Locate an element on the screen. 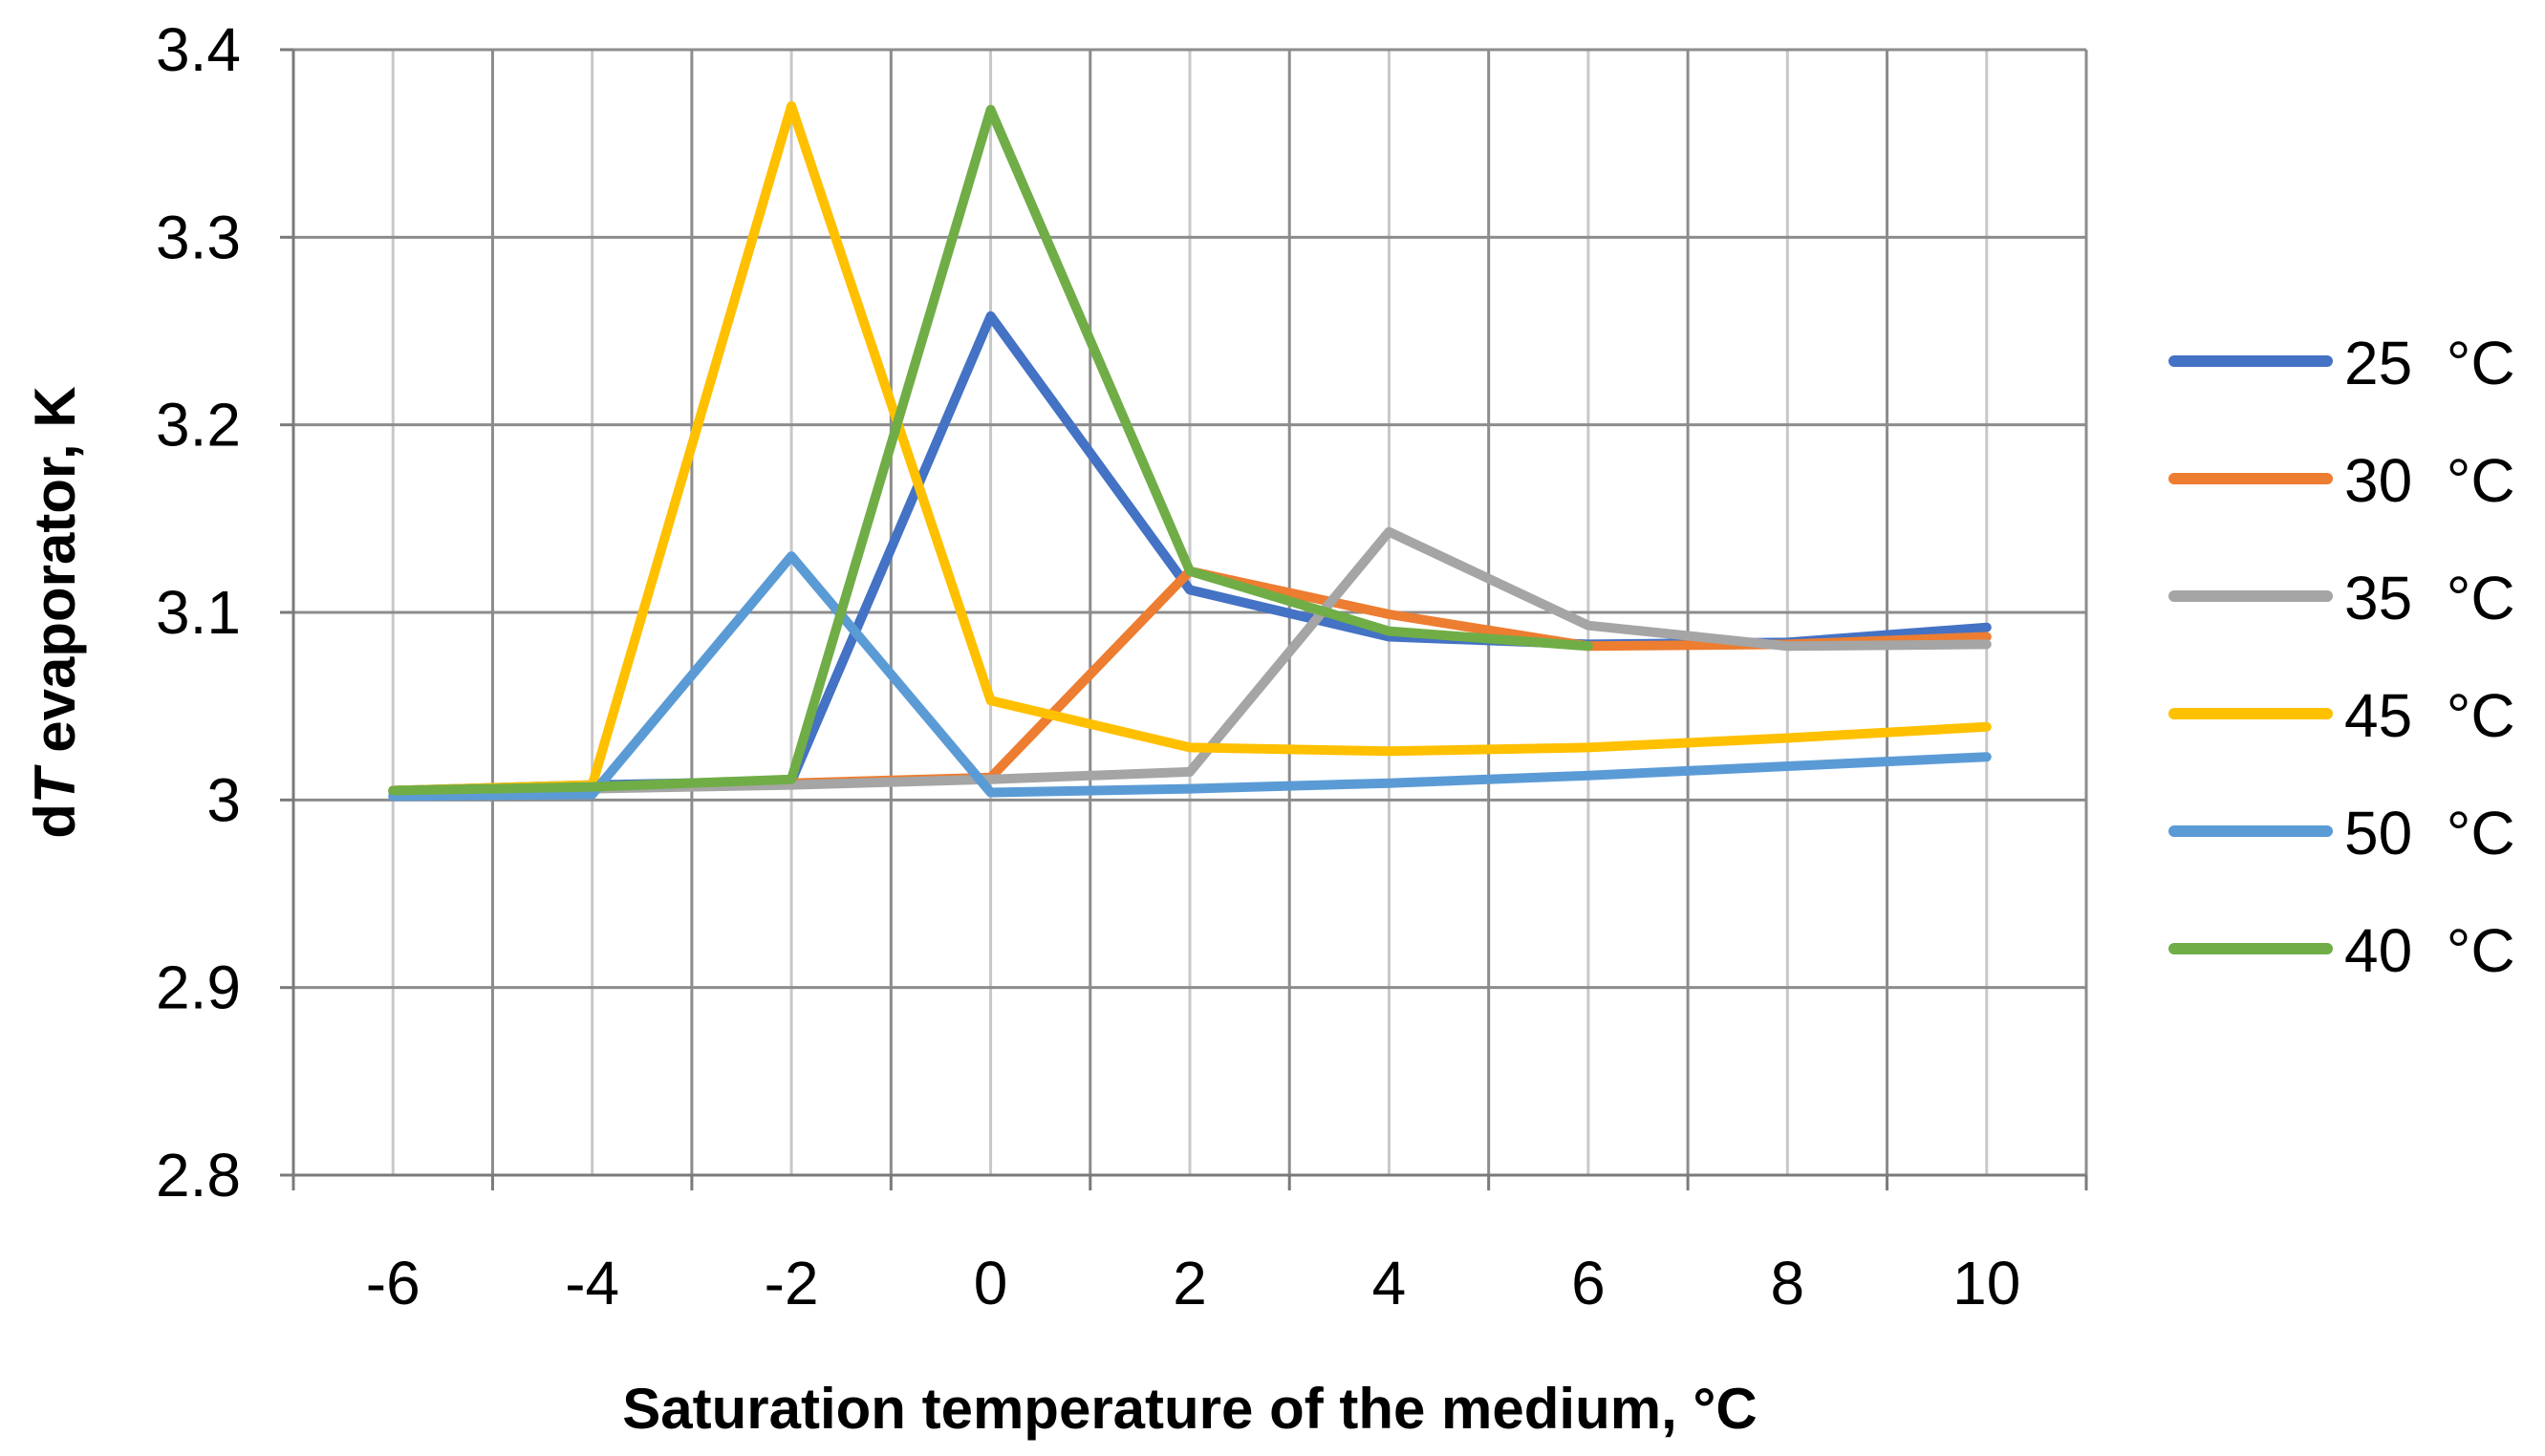  y-tick-label: 3.2 is located at coordinates (198, 426).